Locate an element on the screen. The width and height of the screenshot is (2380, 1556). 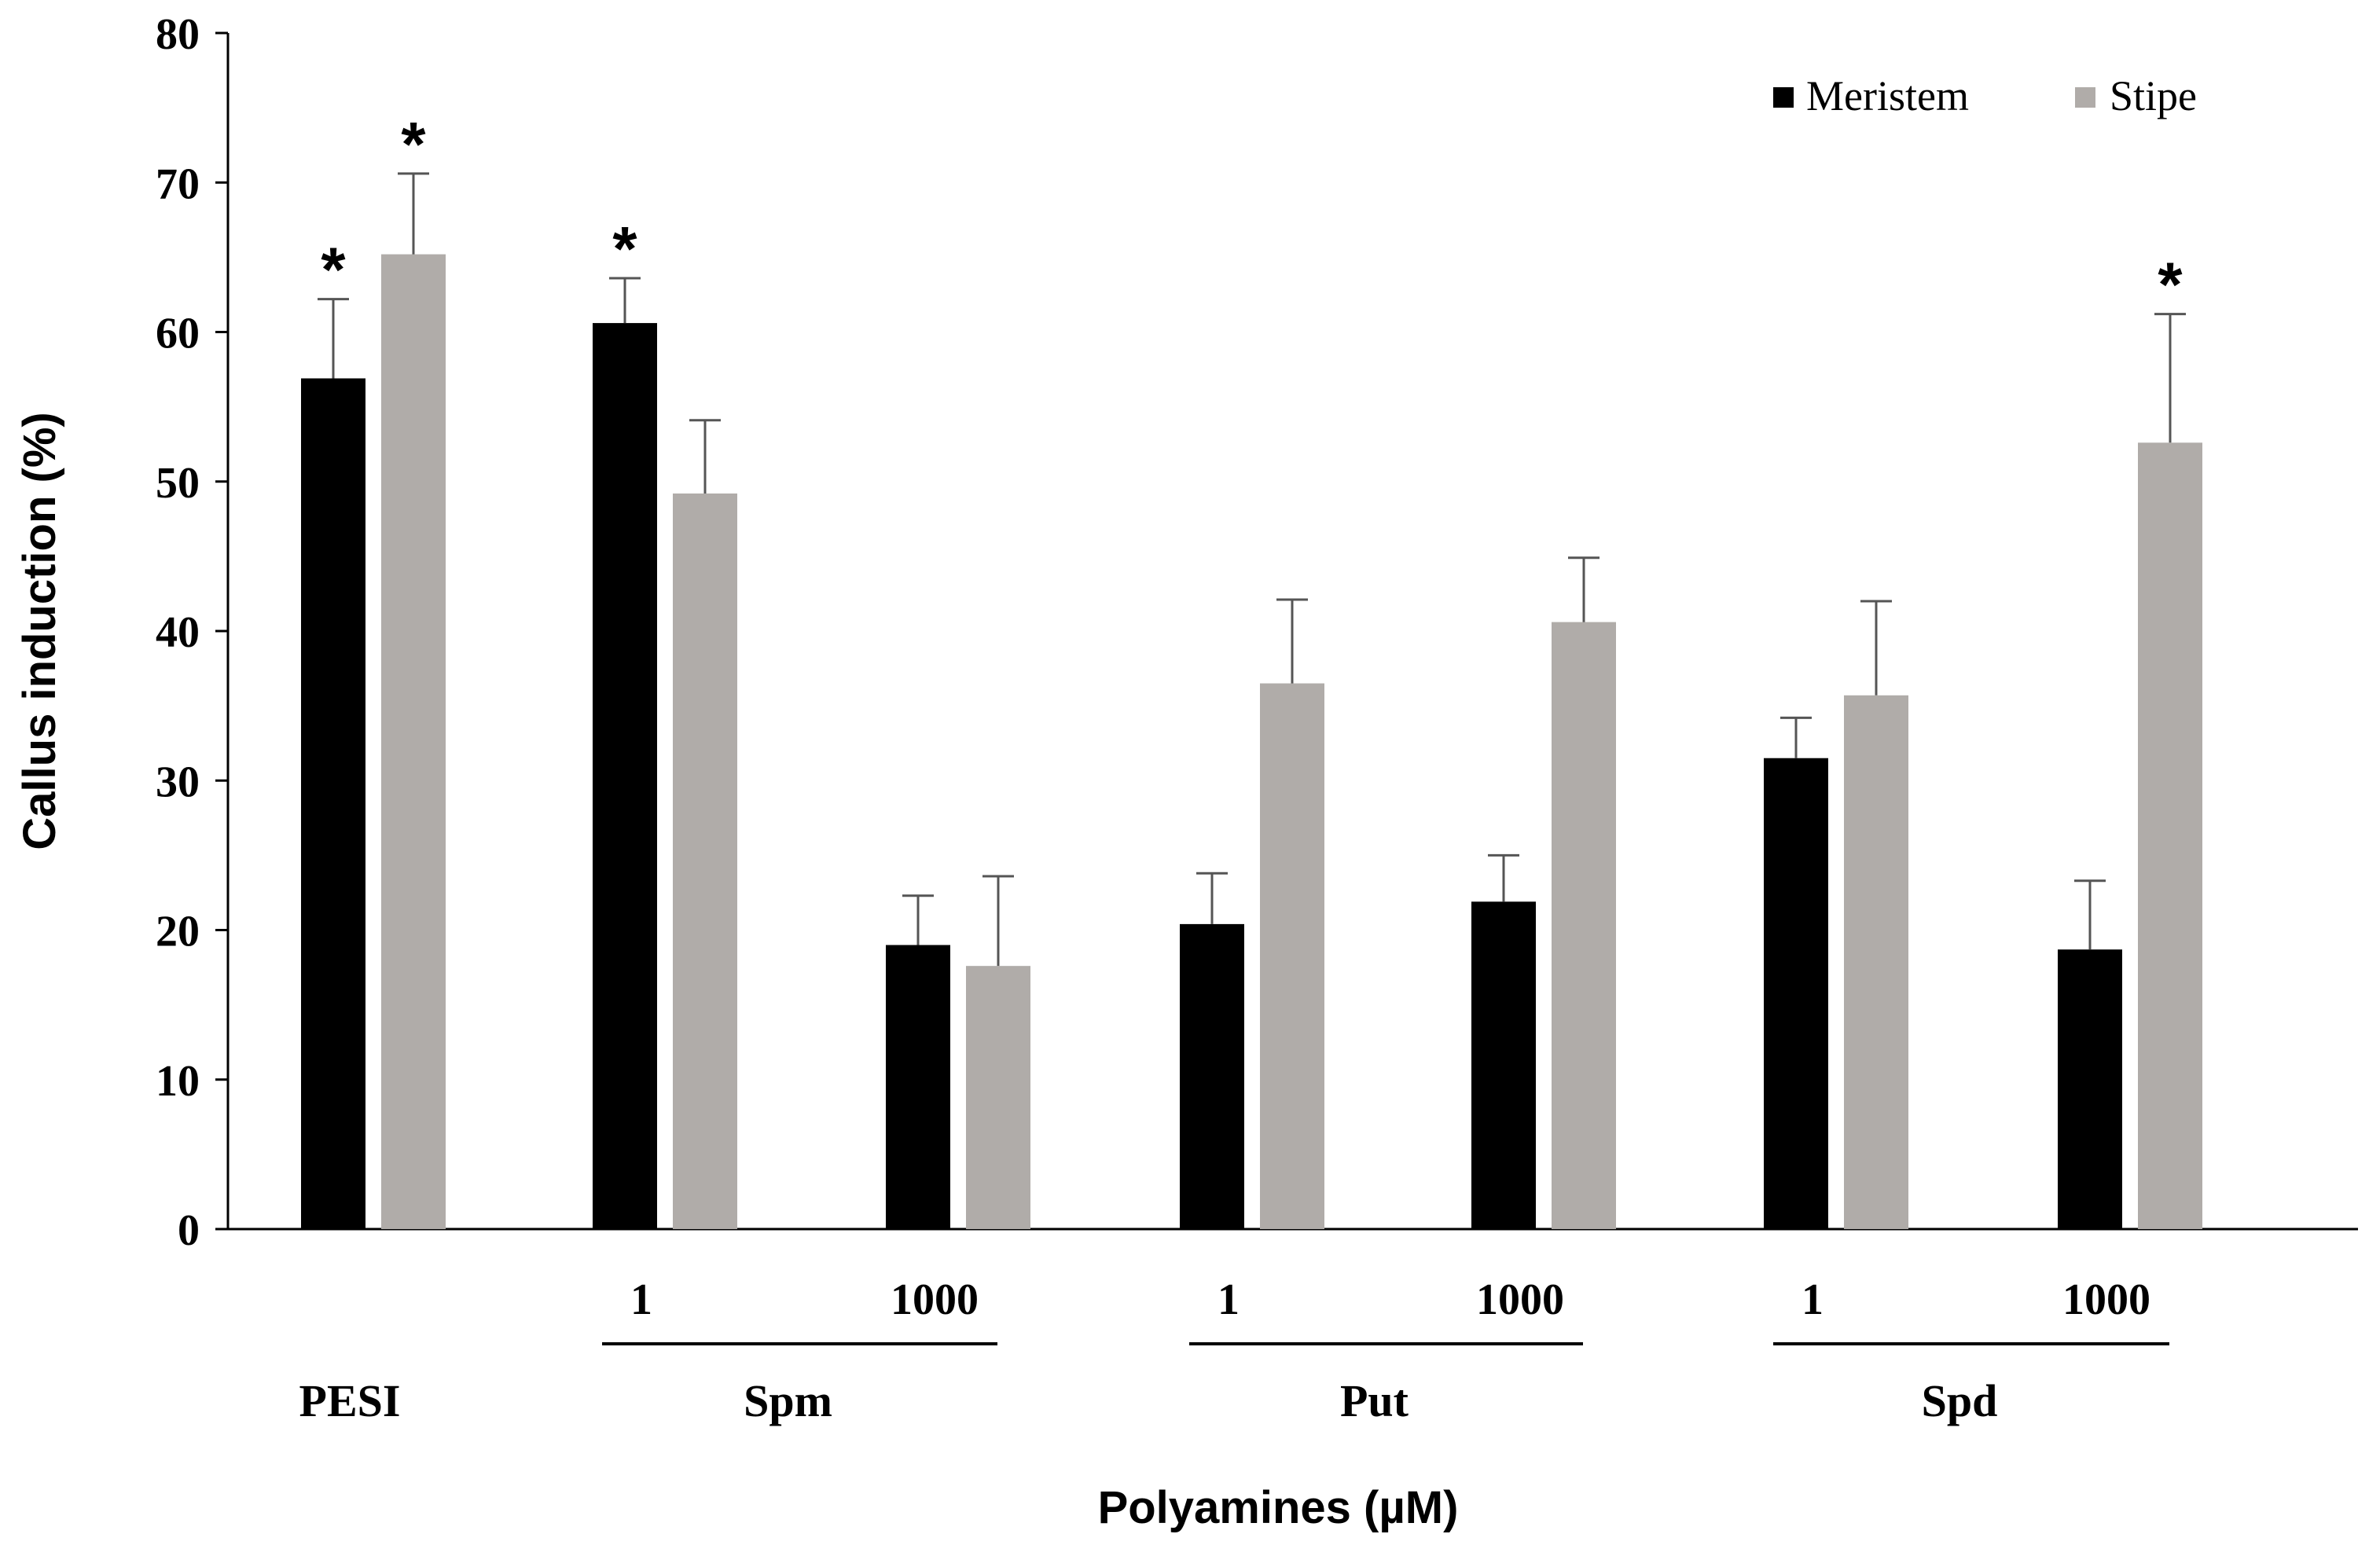
significance-star-meristem-1: * is located at coordinates (624, 249).